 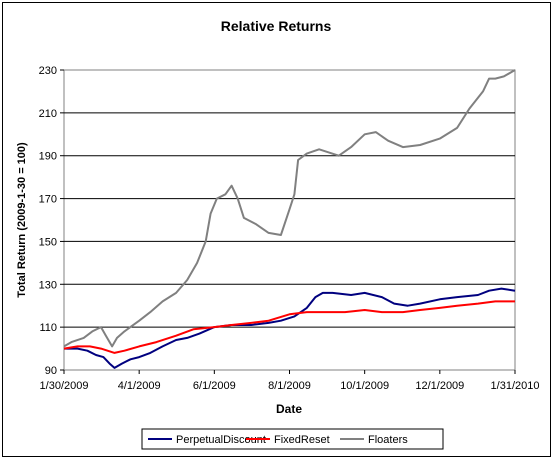 What do you see at coordinates (48, 328) in the screenshot?
I see `y-tick-label: 110` at bounding box center [48, 328].